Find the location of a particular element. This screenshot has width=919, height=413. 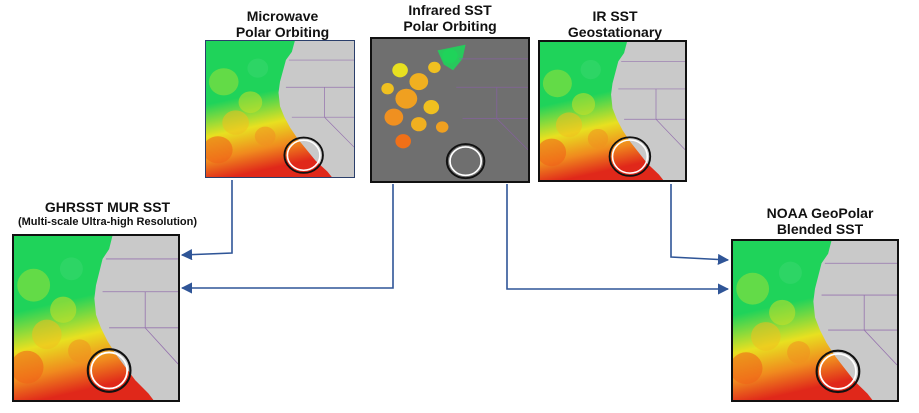

ir-geo-sst-imagery is located at coordinates (612, 111).